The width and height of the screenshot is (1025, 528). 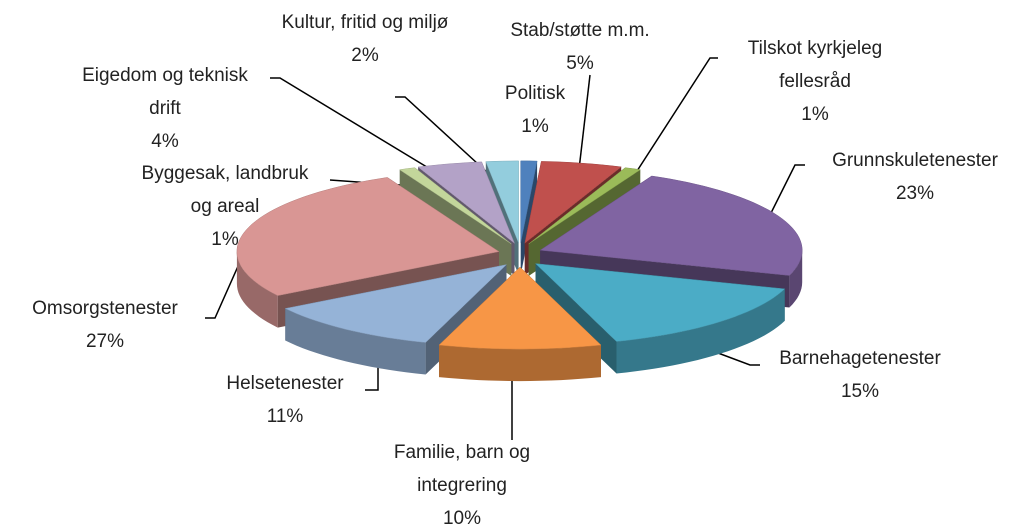 What do you see at coordinates (535, 110) in the screenshot?
I see `slice-label: Politisk 1%` at bounding box center [535, 110].